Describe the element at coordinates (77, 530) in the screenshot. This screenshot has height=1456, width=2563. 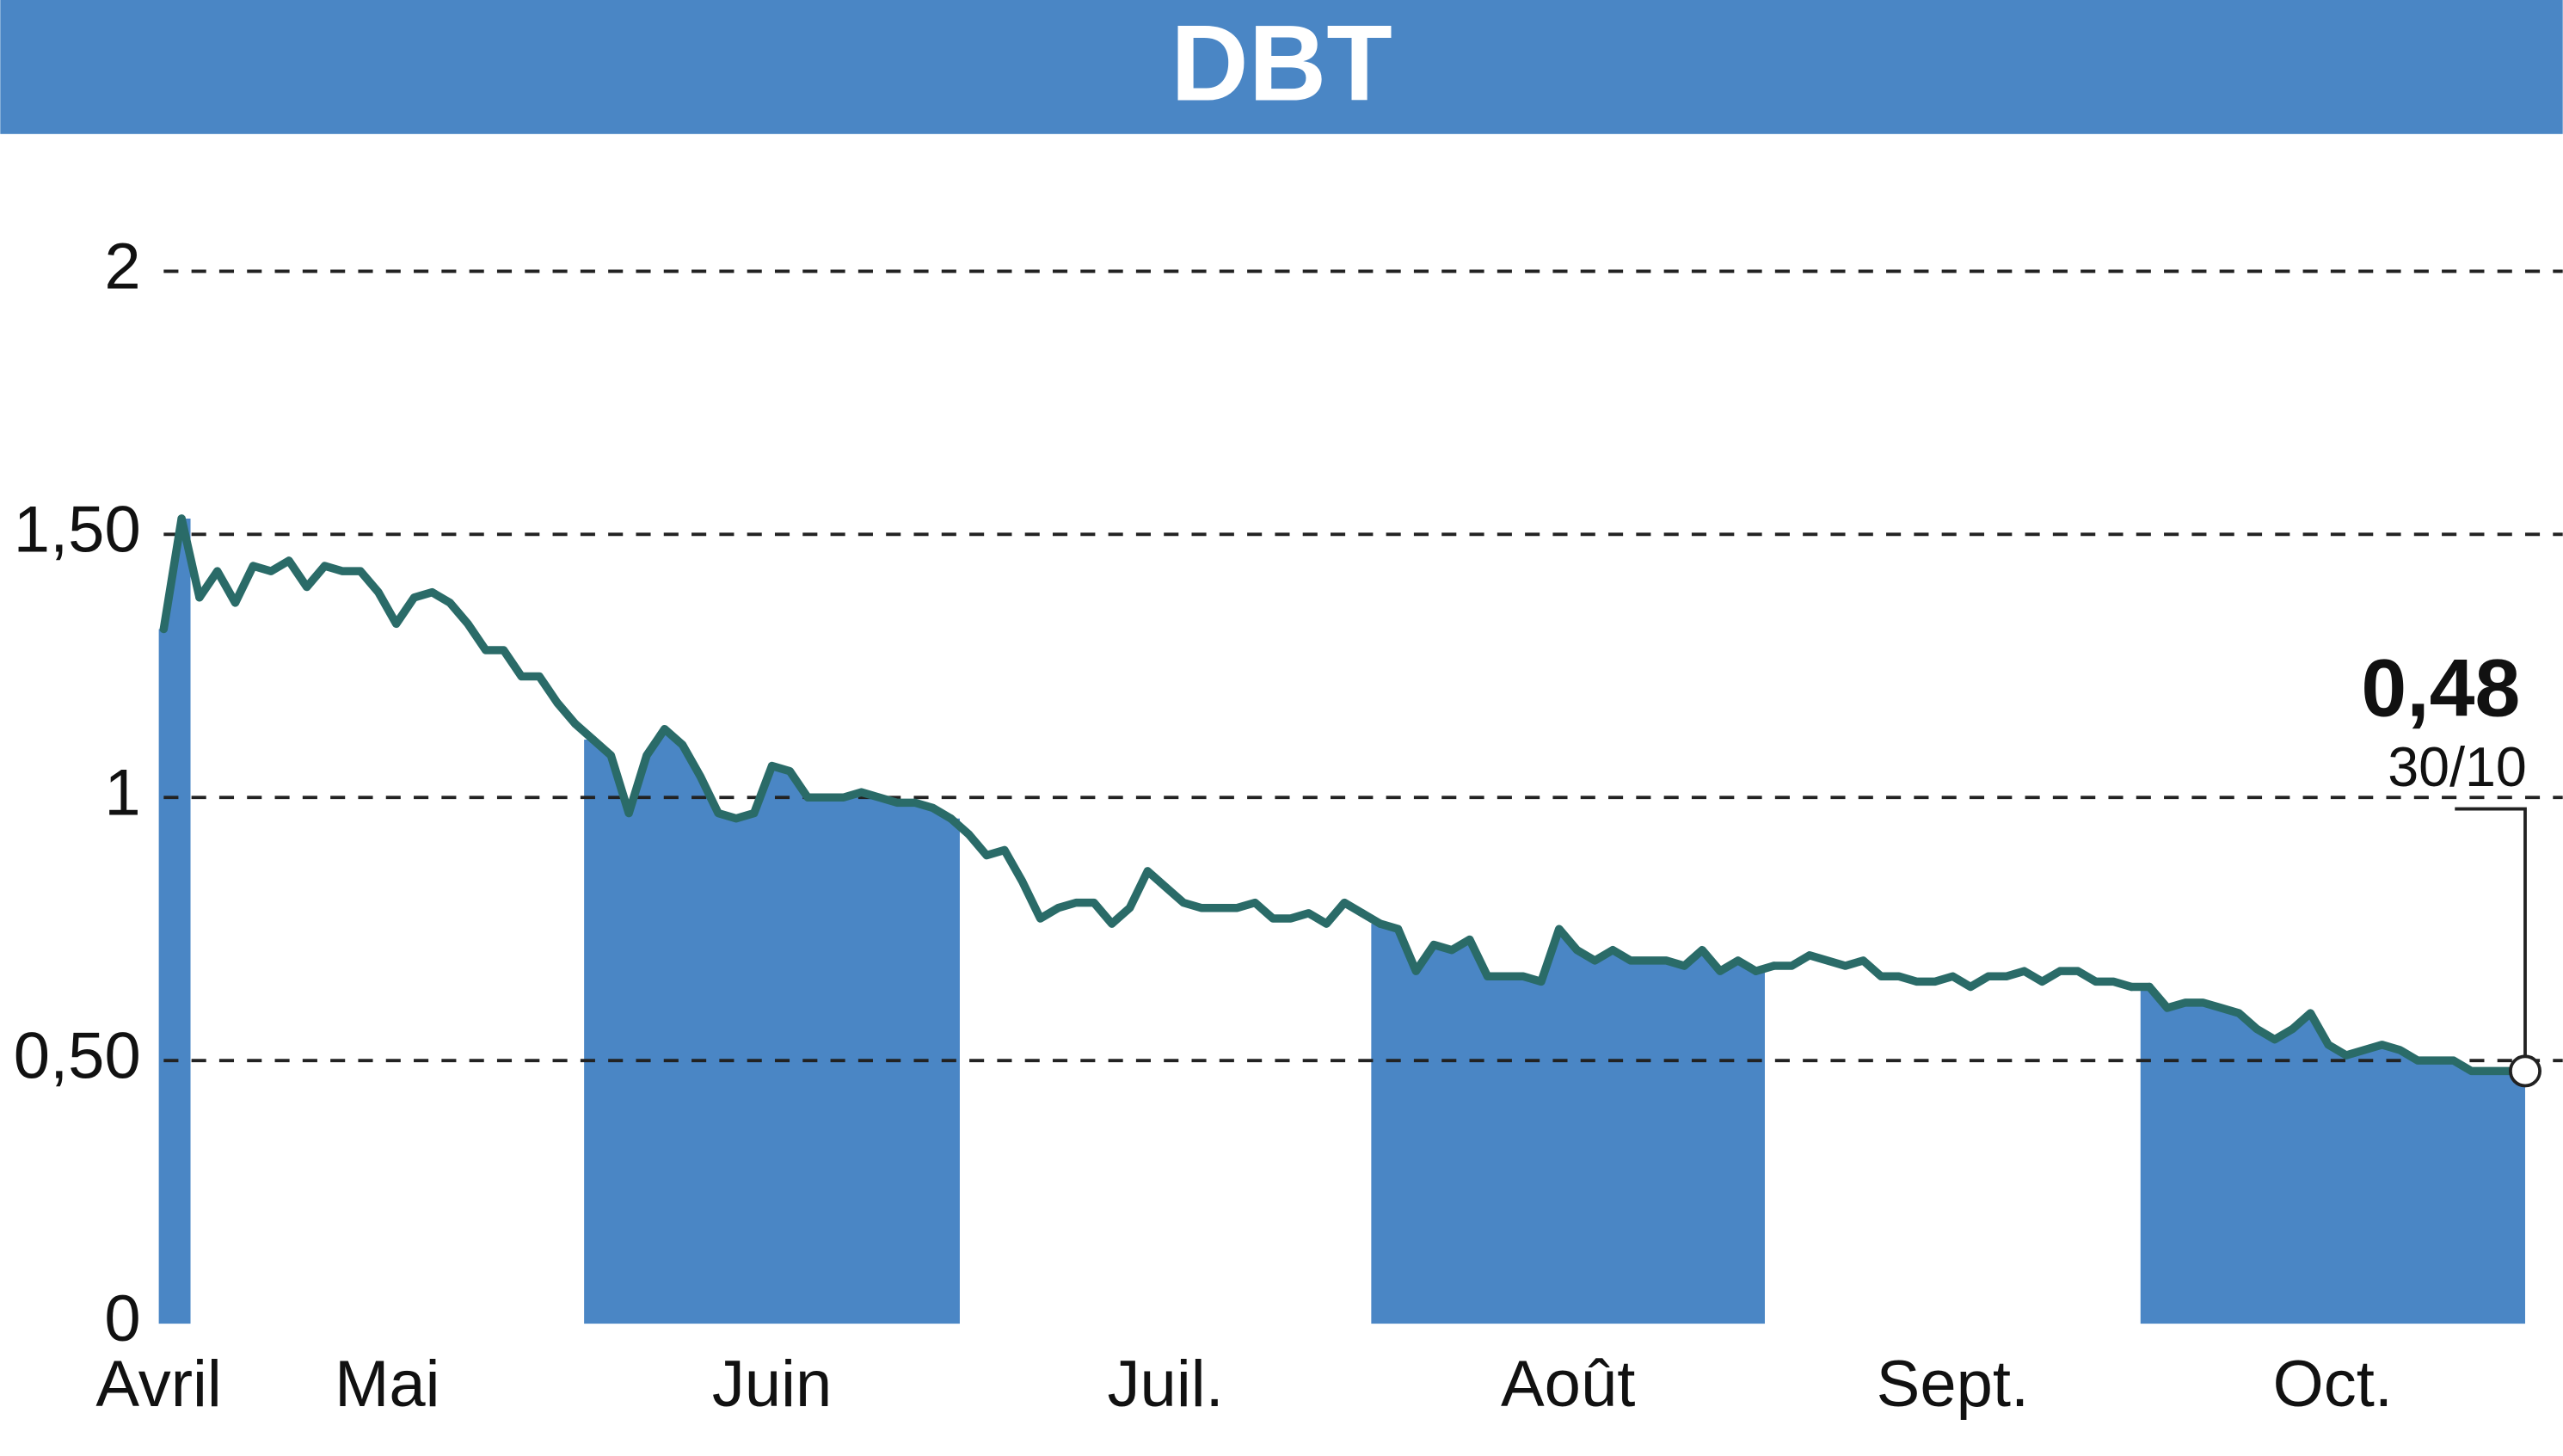
I see `y-tick-label: 1,50` at that location.